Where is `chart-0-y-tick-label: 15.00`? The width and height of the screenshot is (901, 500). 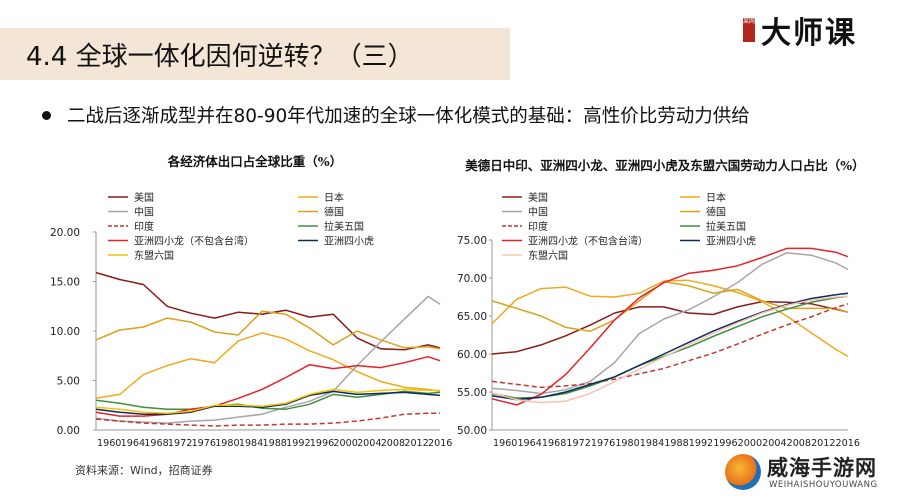
chart-0-y-tick-label: 15.00 is located at coordinates (65, 283).